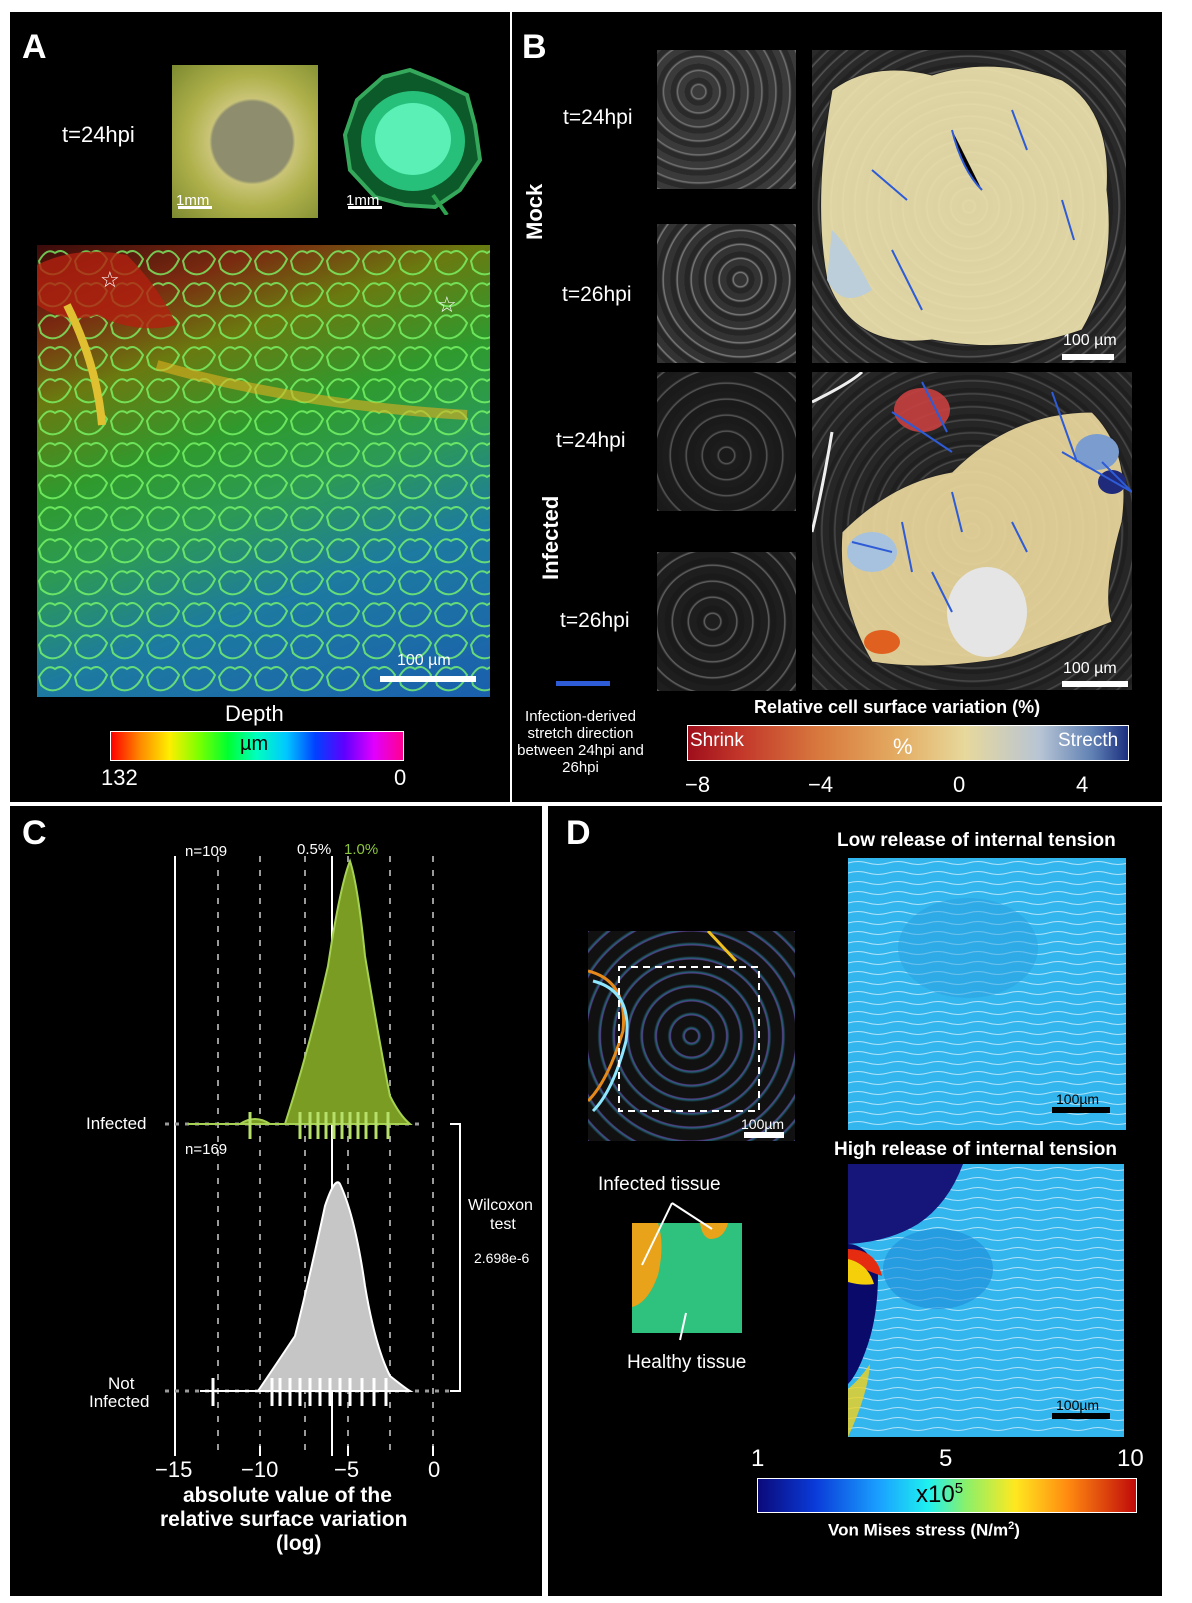 This screenshot has height=1603, width=1192. I want to click on stress-cbar-title: Von Mises stress (N/m2), so click(924, 1530).